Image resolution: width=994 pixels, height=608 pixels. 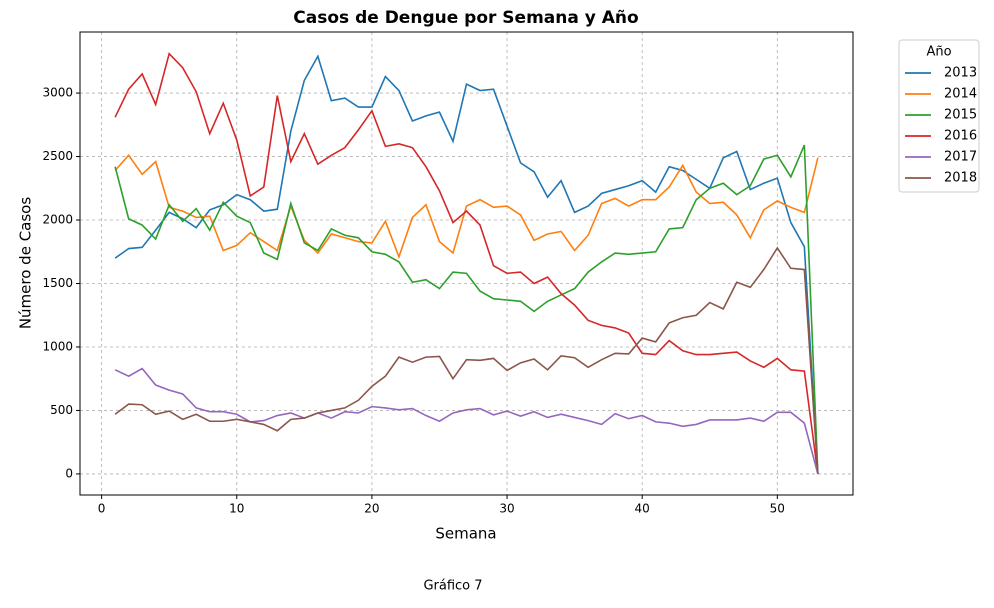 What do you see at coordinates (465, 534) in the screenshot?
I see `x-axis-label: Semana` at bounding box center [465, 534].